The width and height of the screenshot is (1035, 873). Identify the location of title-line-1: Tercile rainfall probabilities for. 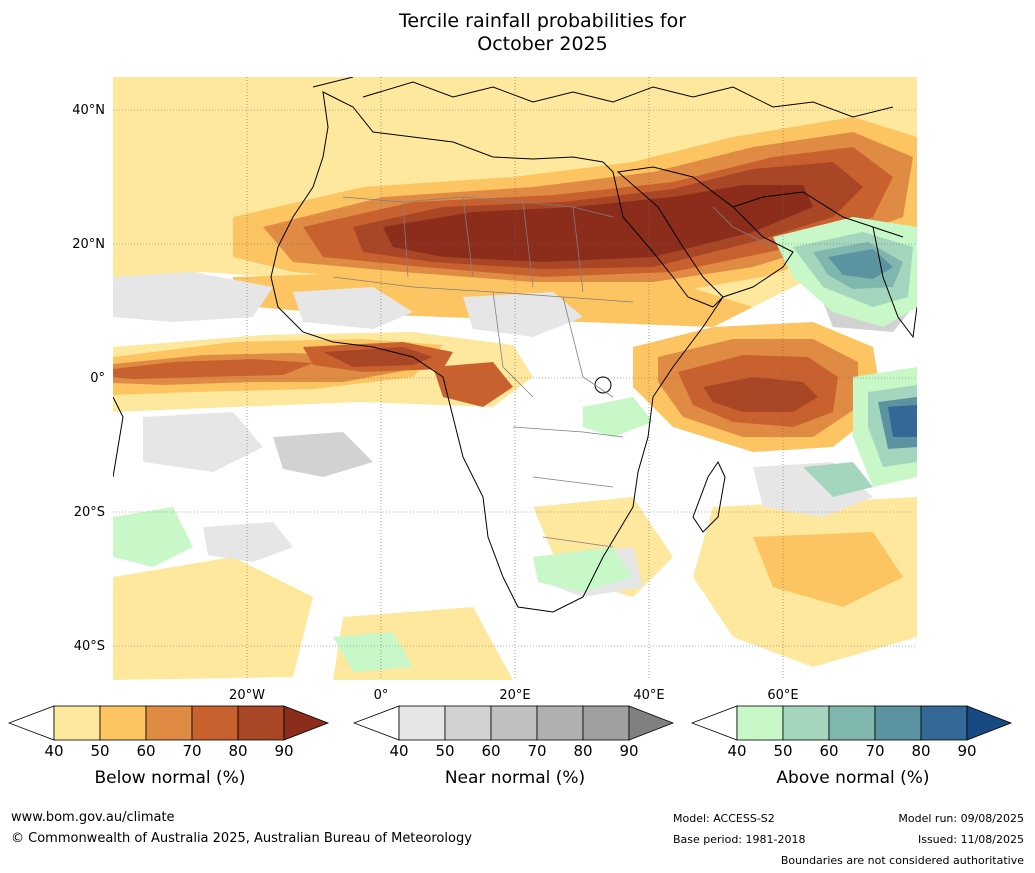
(542, 21).